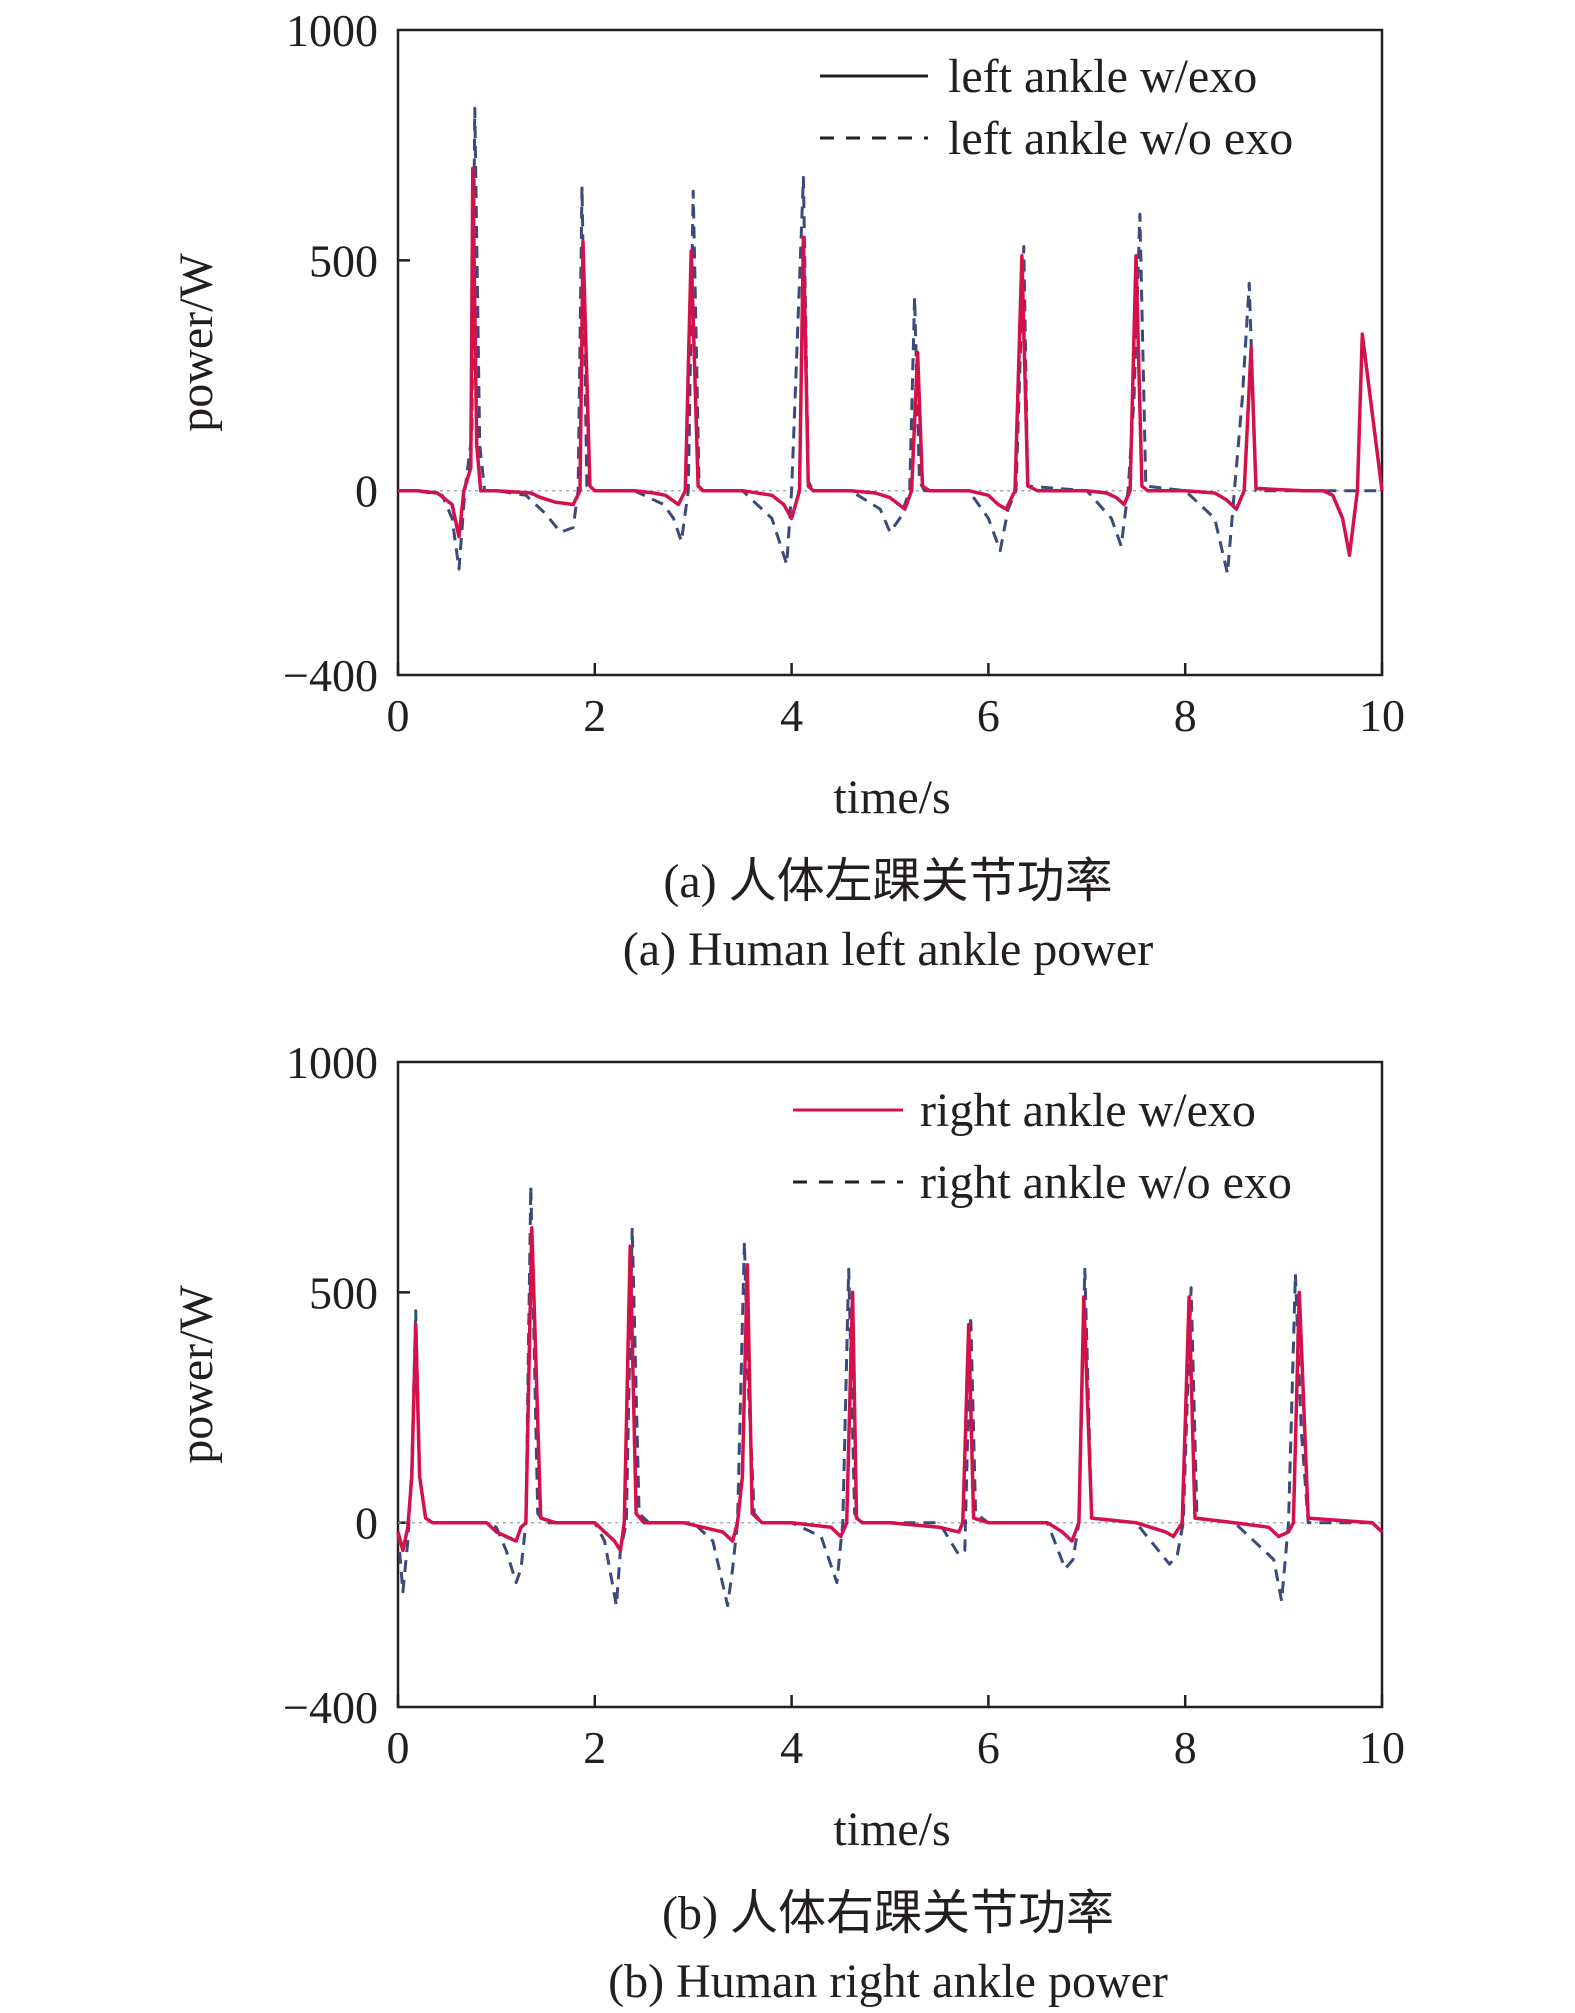 The width and height of the screenshot is (1575, 2013). Describe the element at coordinates (888, 949) in the screenshot. I see `caption-en: (a) Human left ankle power` at that location.